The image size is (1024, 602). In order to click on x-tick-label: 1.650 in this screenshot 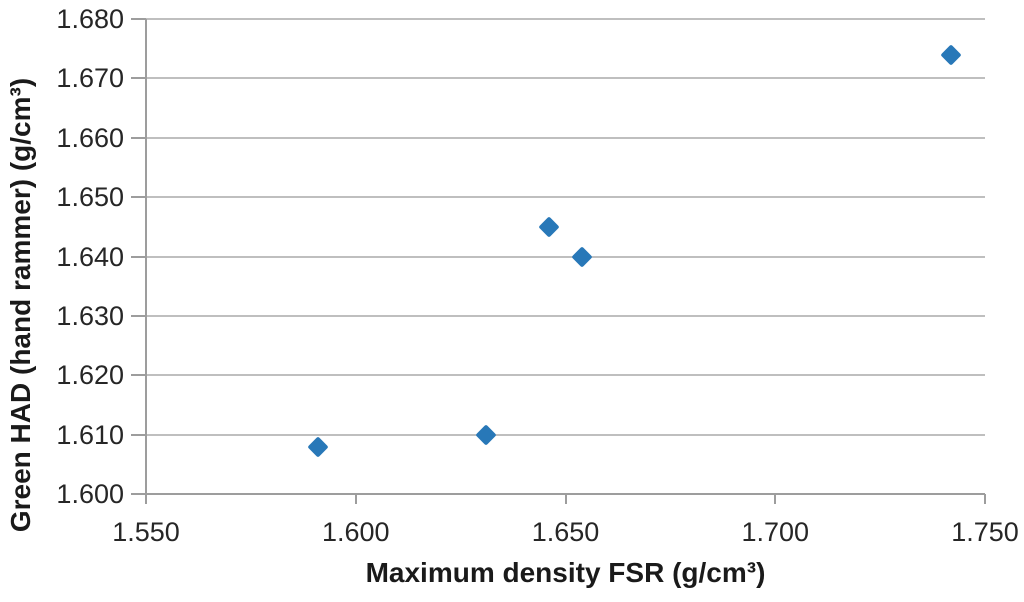, I will do `click(565, 532)`.